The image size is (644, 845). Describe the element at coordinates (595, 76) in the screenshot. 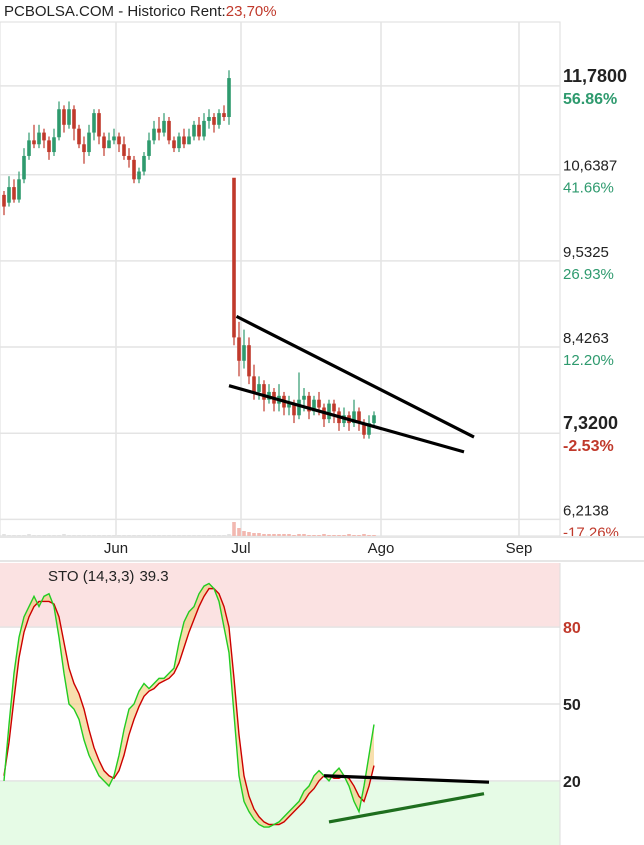

I see `price-tick-label: 11,7800` at that location.